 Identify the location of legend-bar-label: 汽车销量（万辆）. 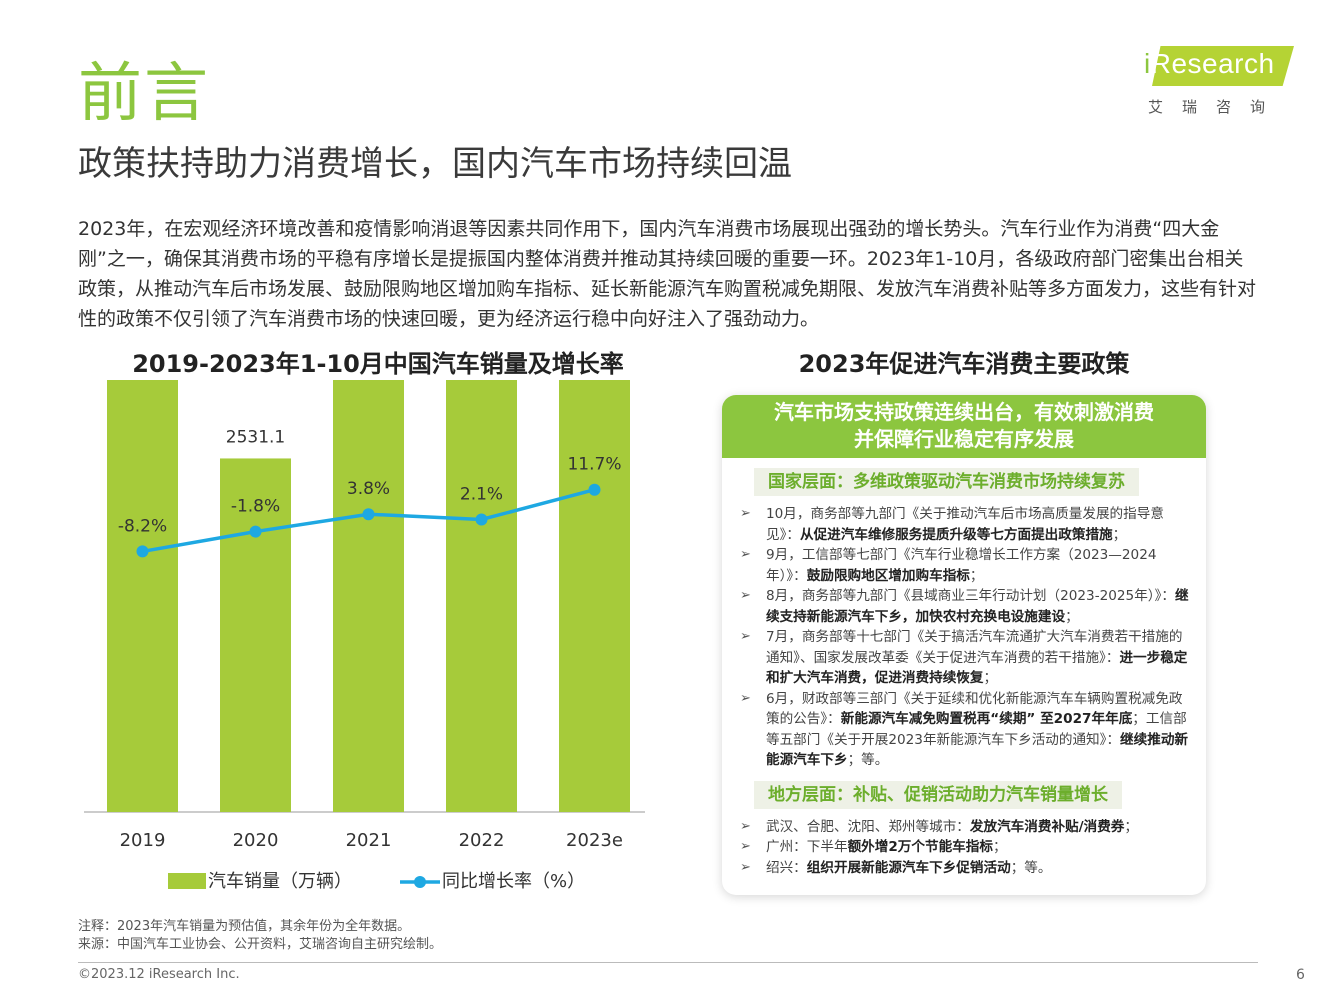
(280, 881).